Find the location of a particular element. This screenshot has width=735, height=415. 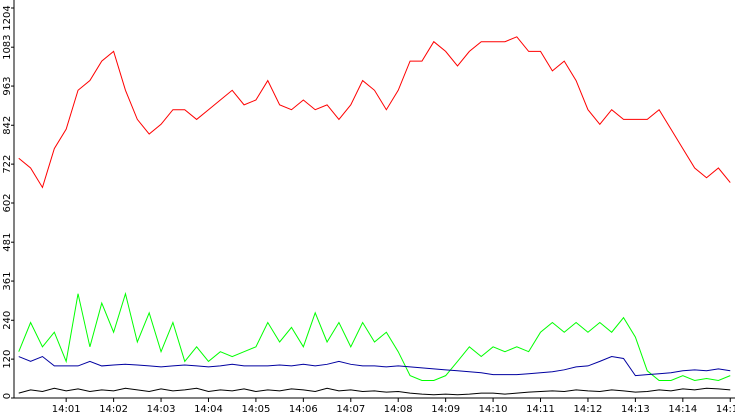

x-tick-label: 14:12 is located at coordinates (588, 409).